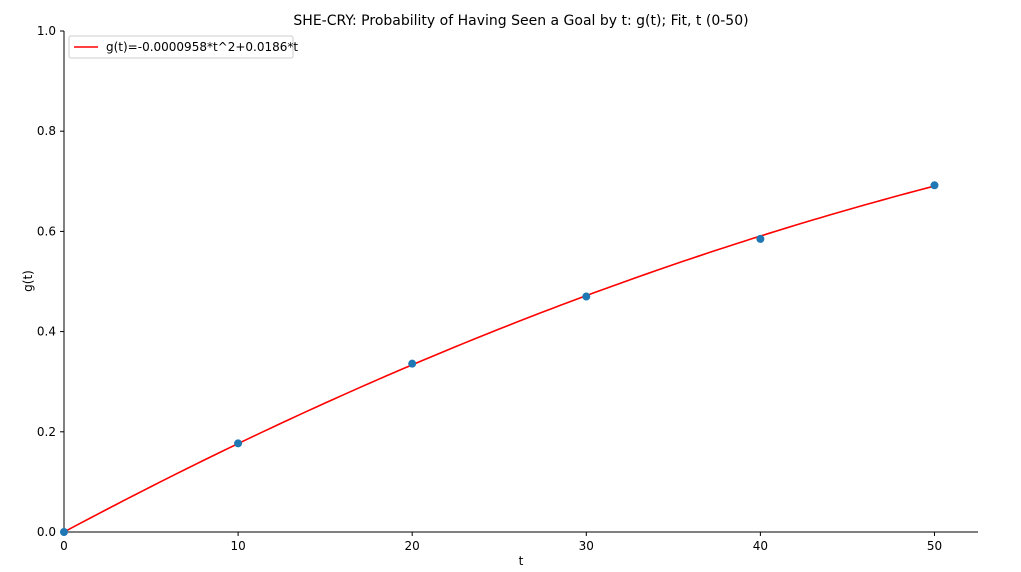 This screenshot has width=1021, height=572. What do you see at coordinates (501, 542) in the screenshot?
I see `x-axis-ticks: 0 10 20 30 40 50` at bounding box center [501, 542].